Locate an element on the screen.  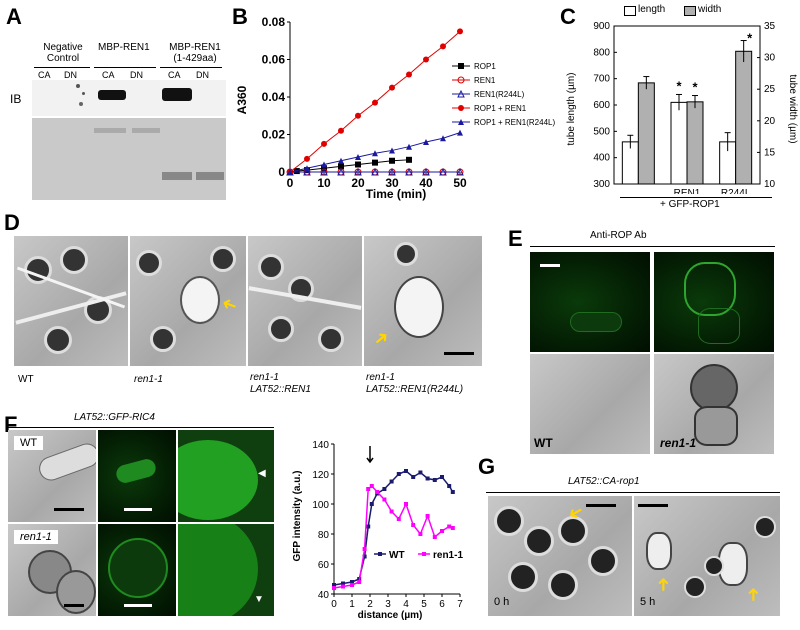
legend: WT ren1-1 is located at coordinates (418, 555).